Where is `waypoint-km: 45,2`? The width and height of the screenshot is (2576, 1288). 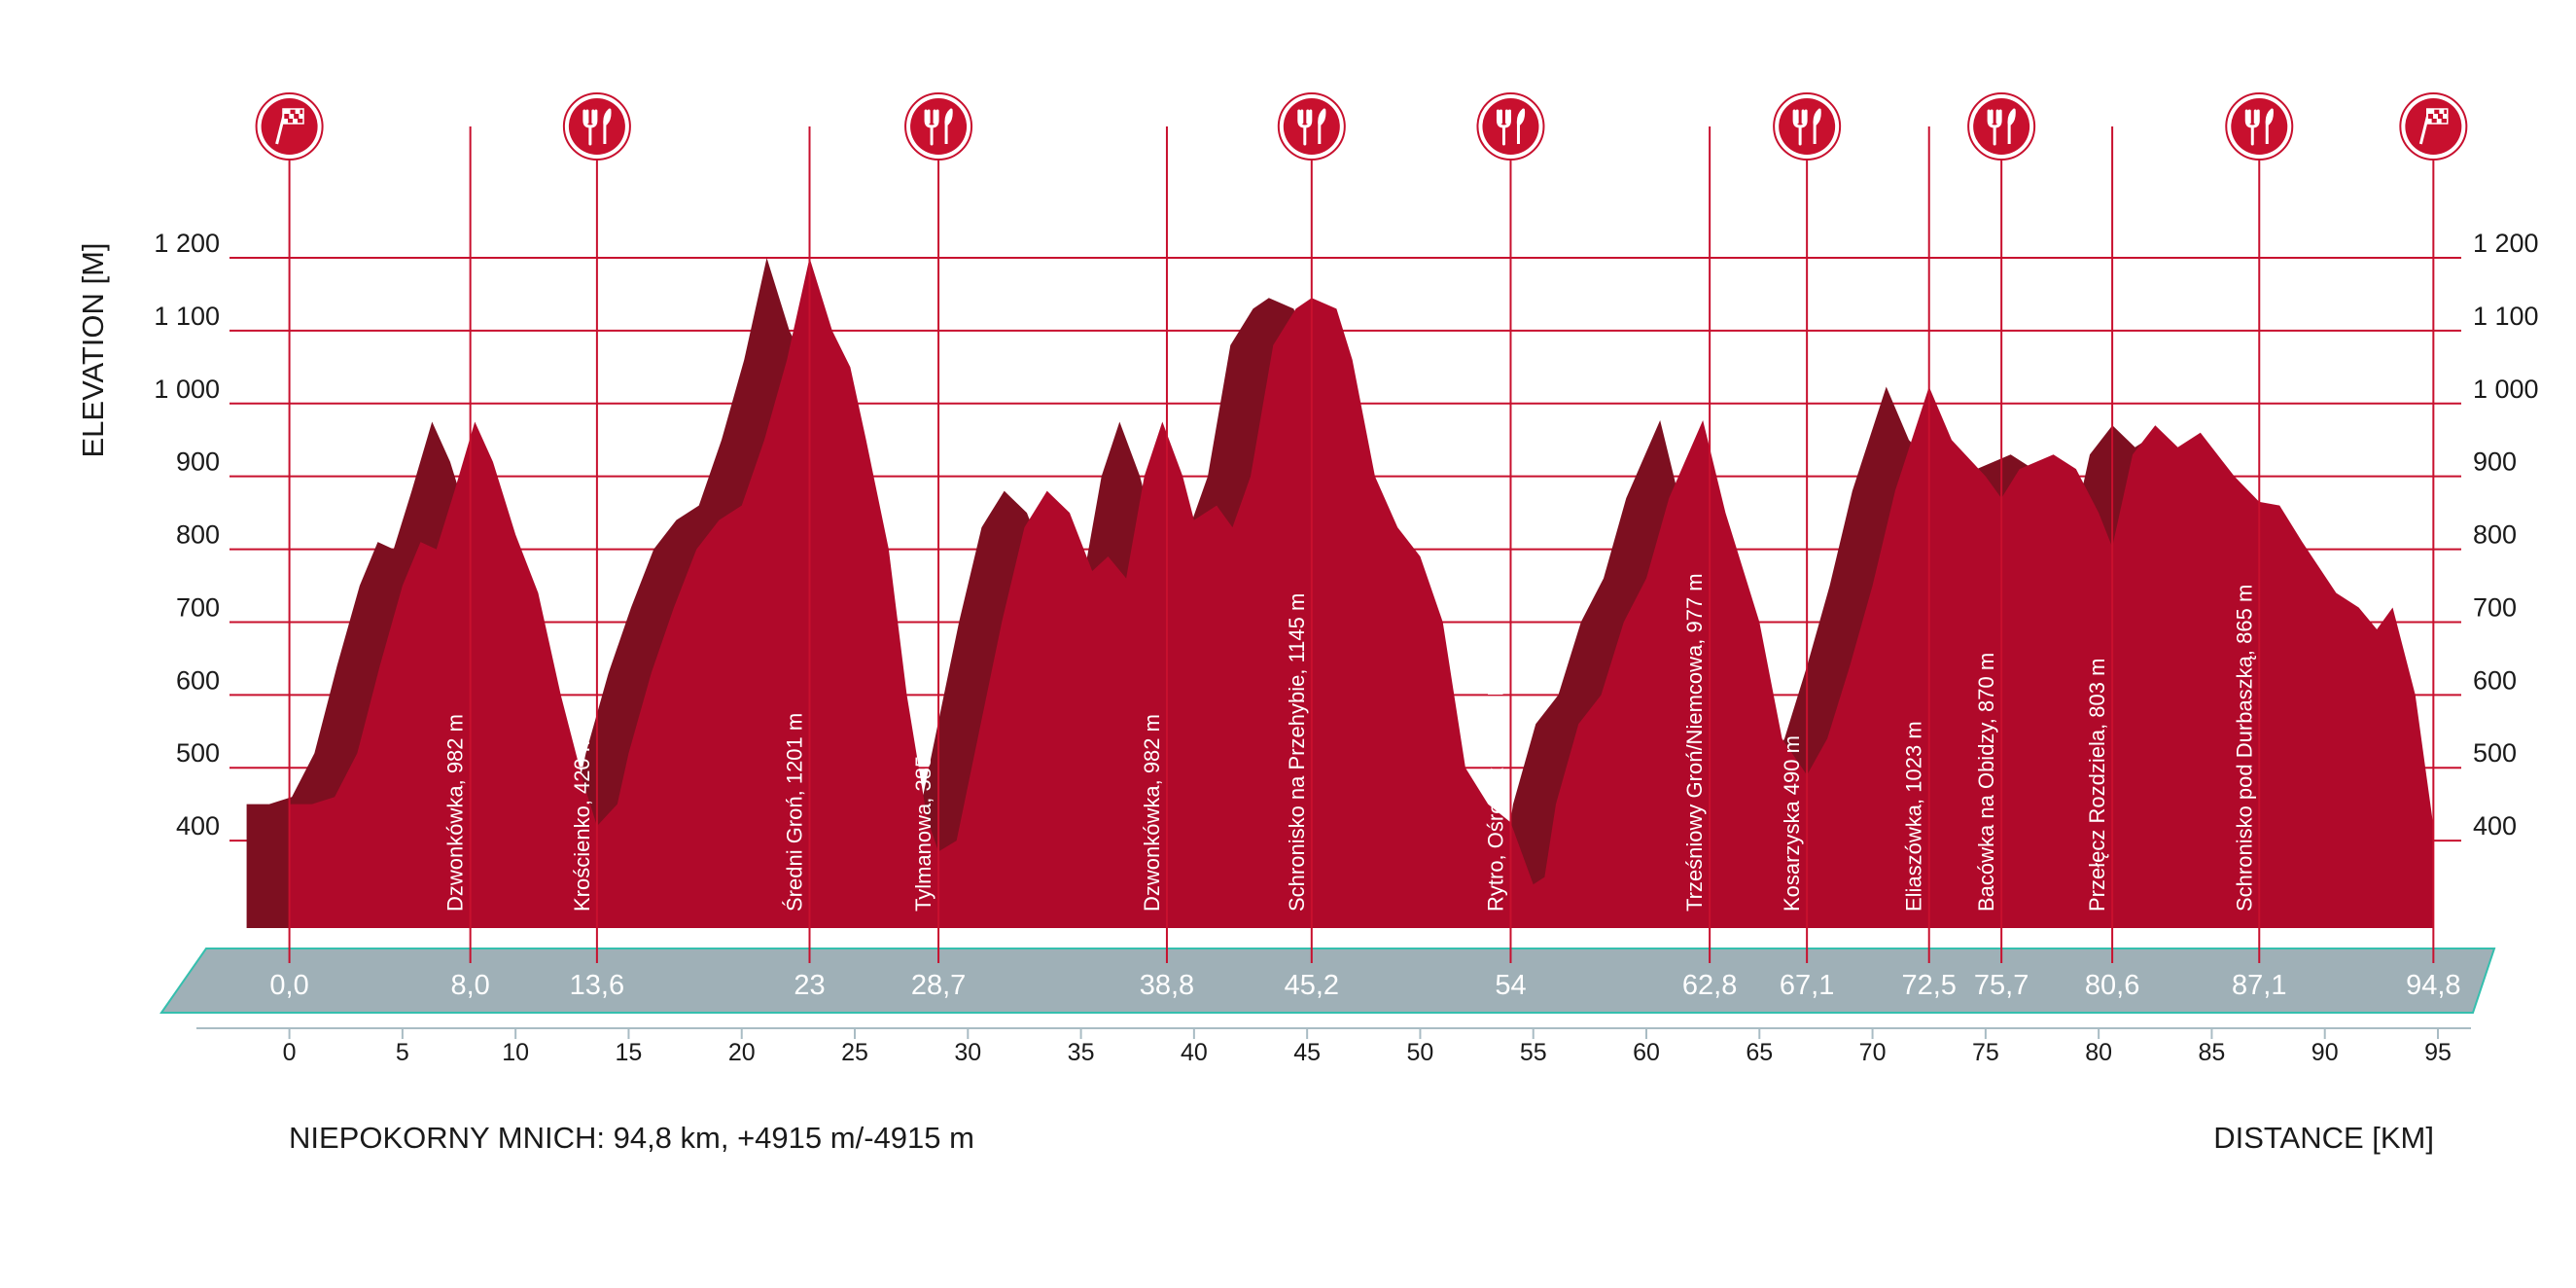
waypoint-km: 45,2 is located at coordinates (1312, 985).